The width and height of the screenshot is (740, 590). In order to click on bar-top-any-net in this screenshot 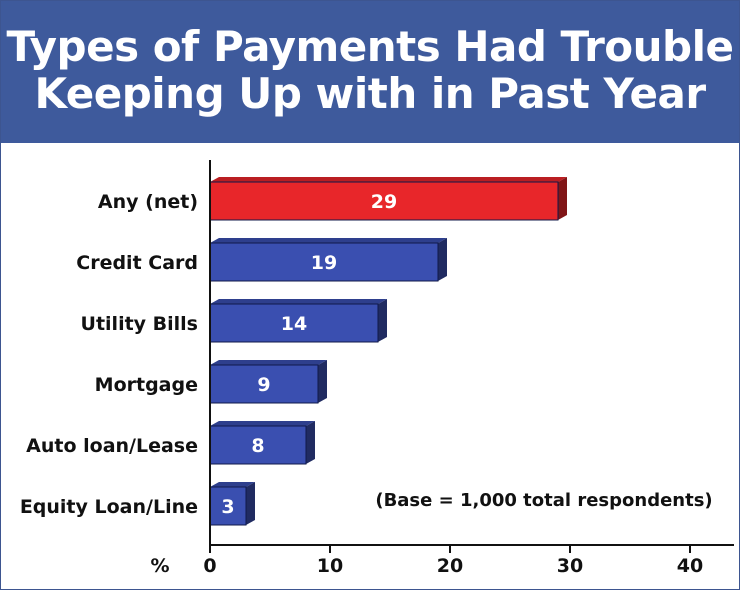, I will do `click(388, 179)`.